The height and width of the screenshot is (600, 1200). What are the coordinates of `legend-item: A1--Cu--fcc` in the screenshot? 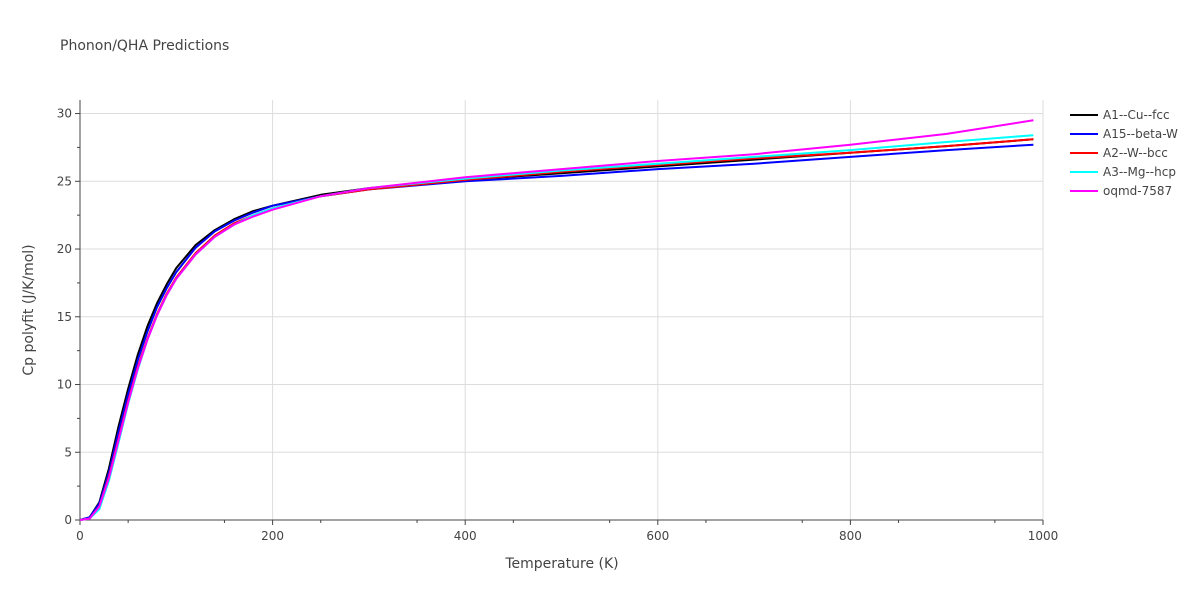 It's located at (1120, 115).